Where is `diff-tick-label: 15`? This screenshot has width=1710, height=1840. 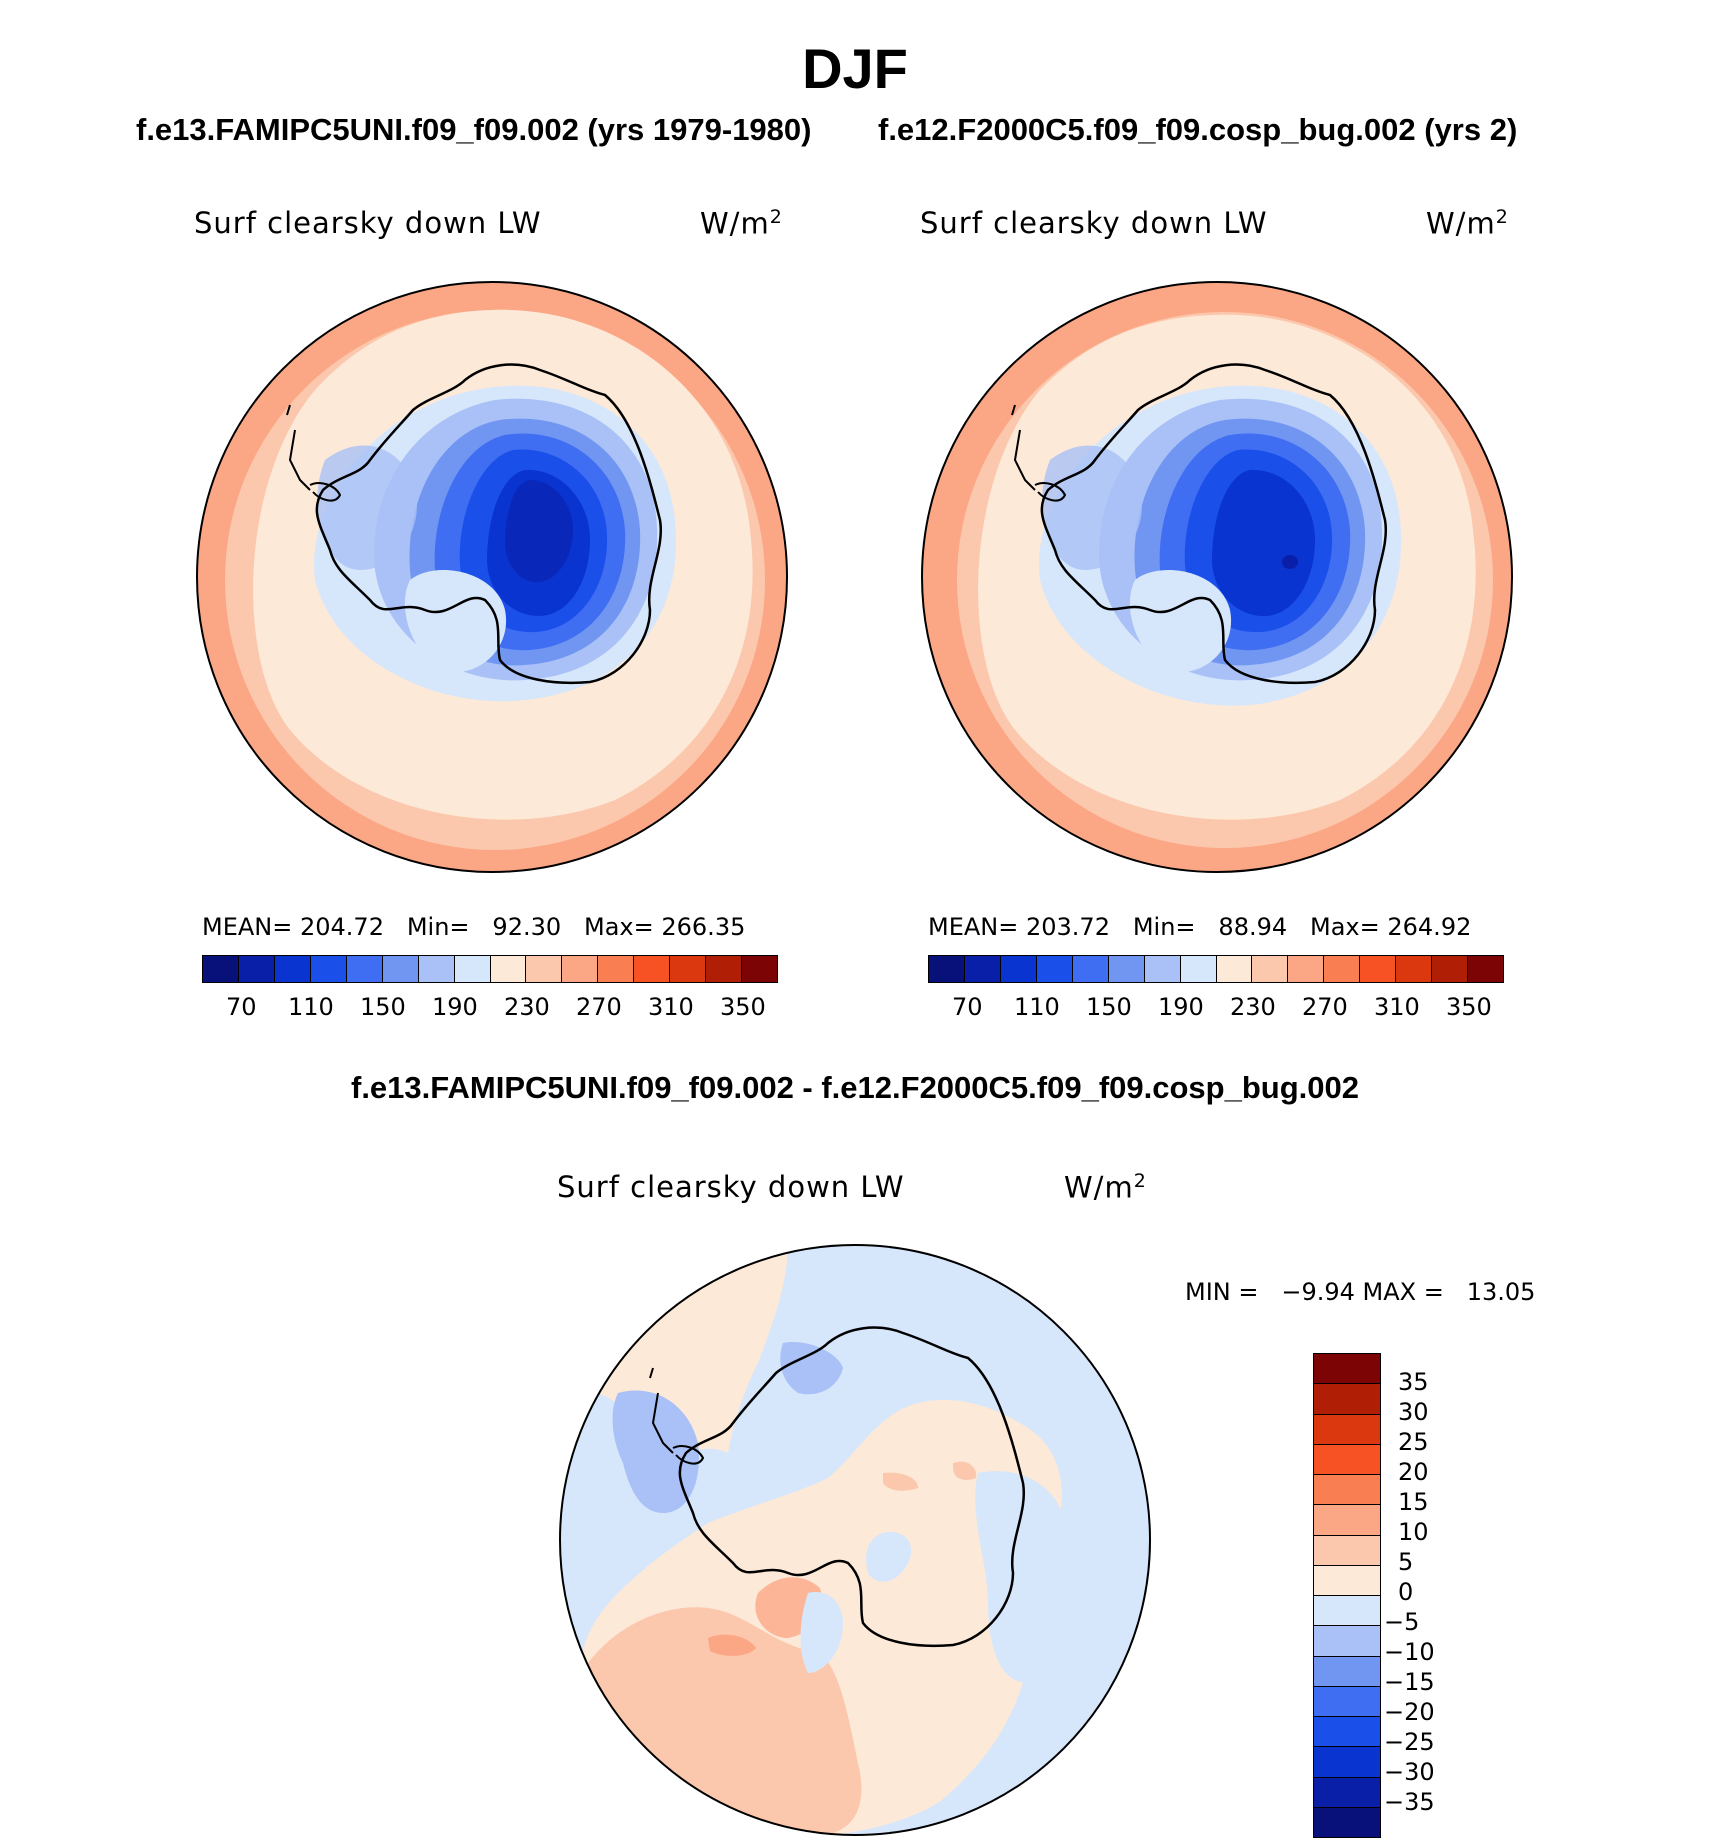 diff-tick-label: 15 is located at coordinates (1413, 1502).